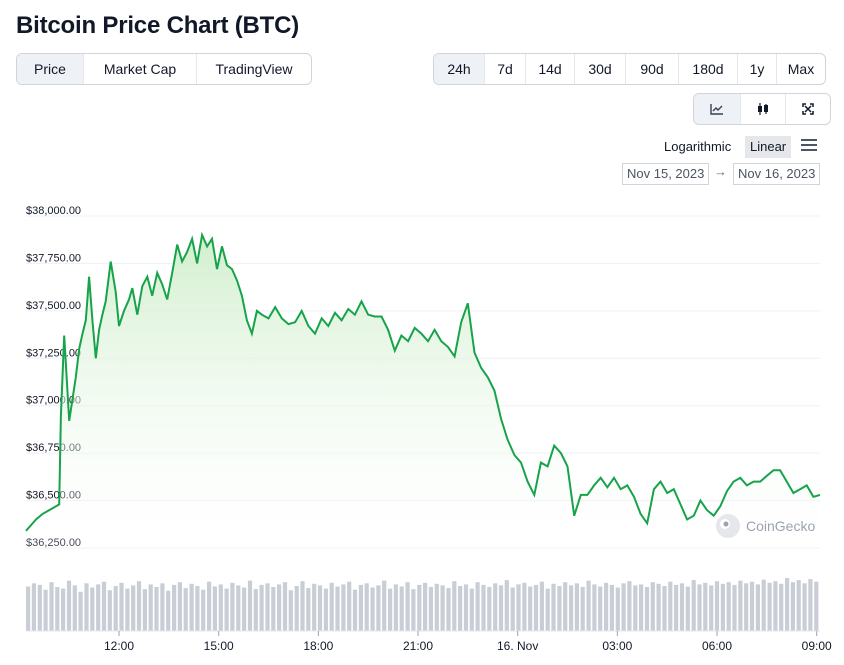 The image size is (844, 665). What do you see at coordinates (140, 69) in the screenshot?
I see `tab-market-cap: Market Cap` at bounding box center [140, 69].